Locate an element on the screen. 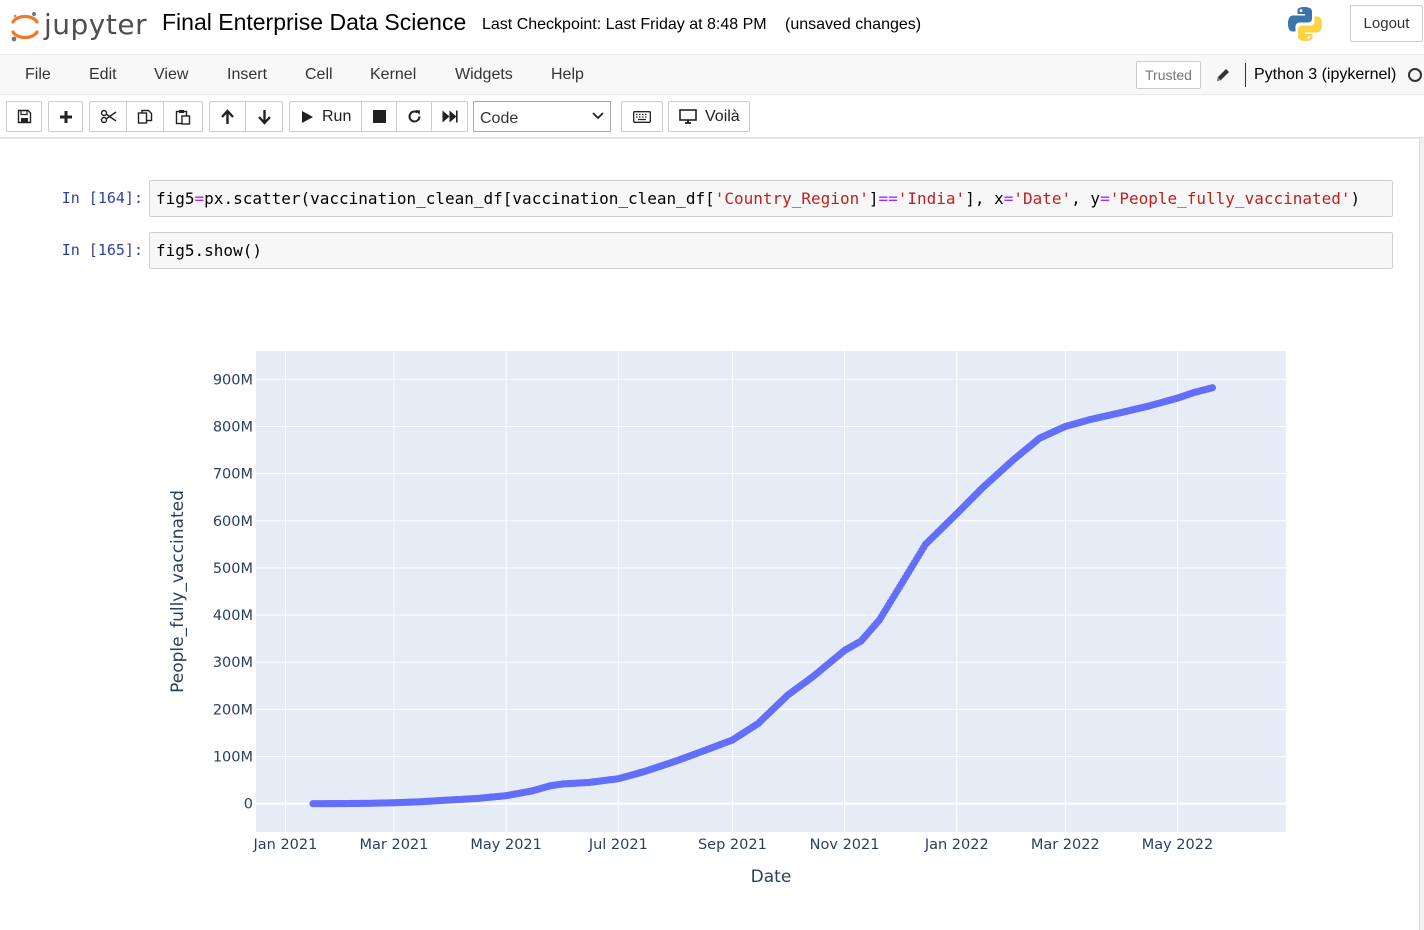 This screenshot has height=930, width=1424. menu-edit: Edit is located at coordinates (103, 74).